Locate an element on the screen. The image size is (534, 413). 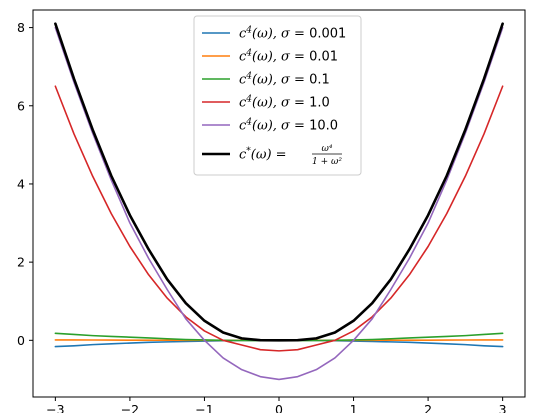
legend-frac-den: 1 + ω² is located at coordinates (327, 162).